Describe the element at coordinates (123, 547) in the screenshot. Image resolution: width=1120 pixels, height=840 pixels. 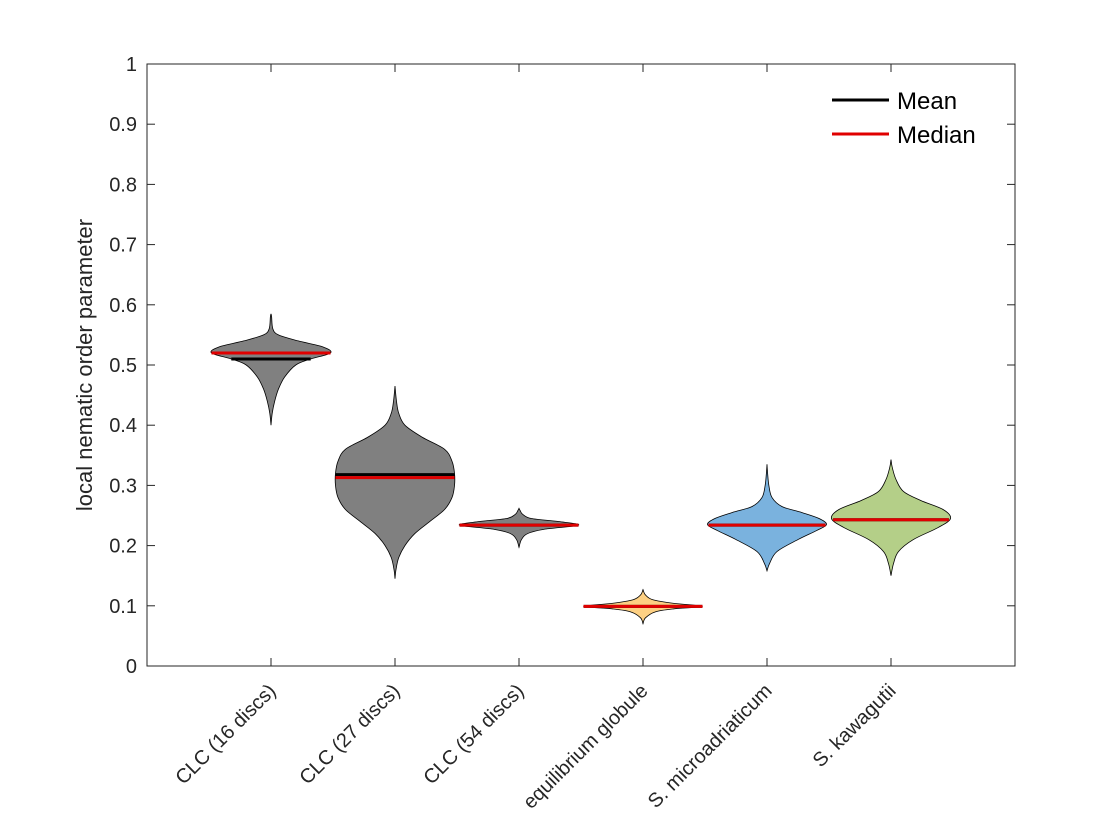
I see `y-tick-label: 0.2` at that location.